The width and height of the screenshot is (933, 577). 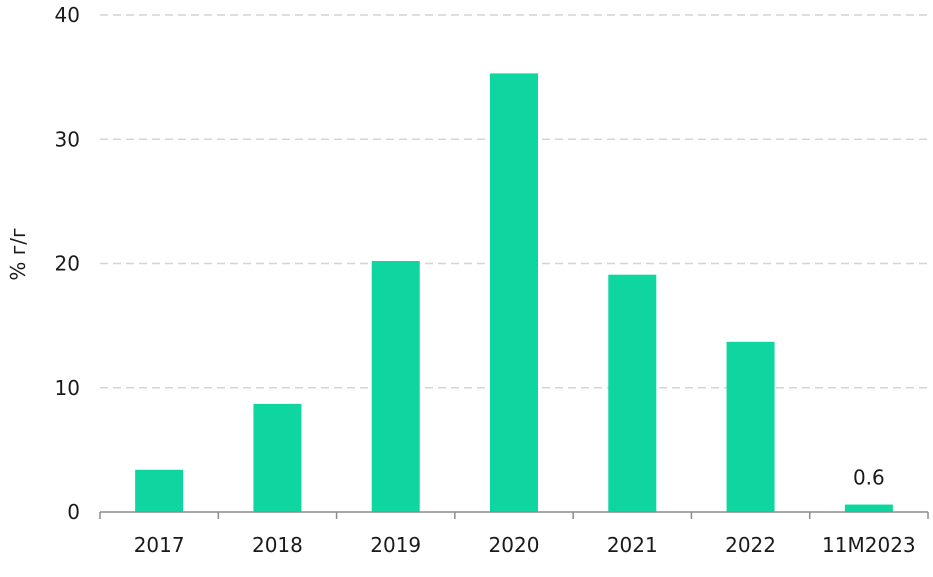 I want to click on x-tick-label: 2020, so click(x=514, y=545).